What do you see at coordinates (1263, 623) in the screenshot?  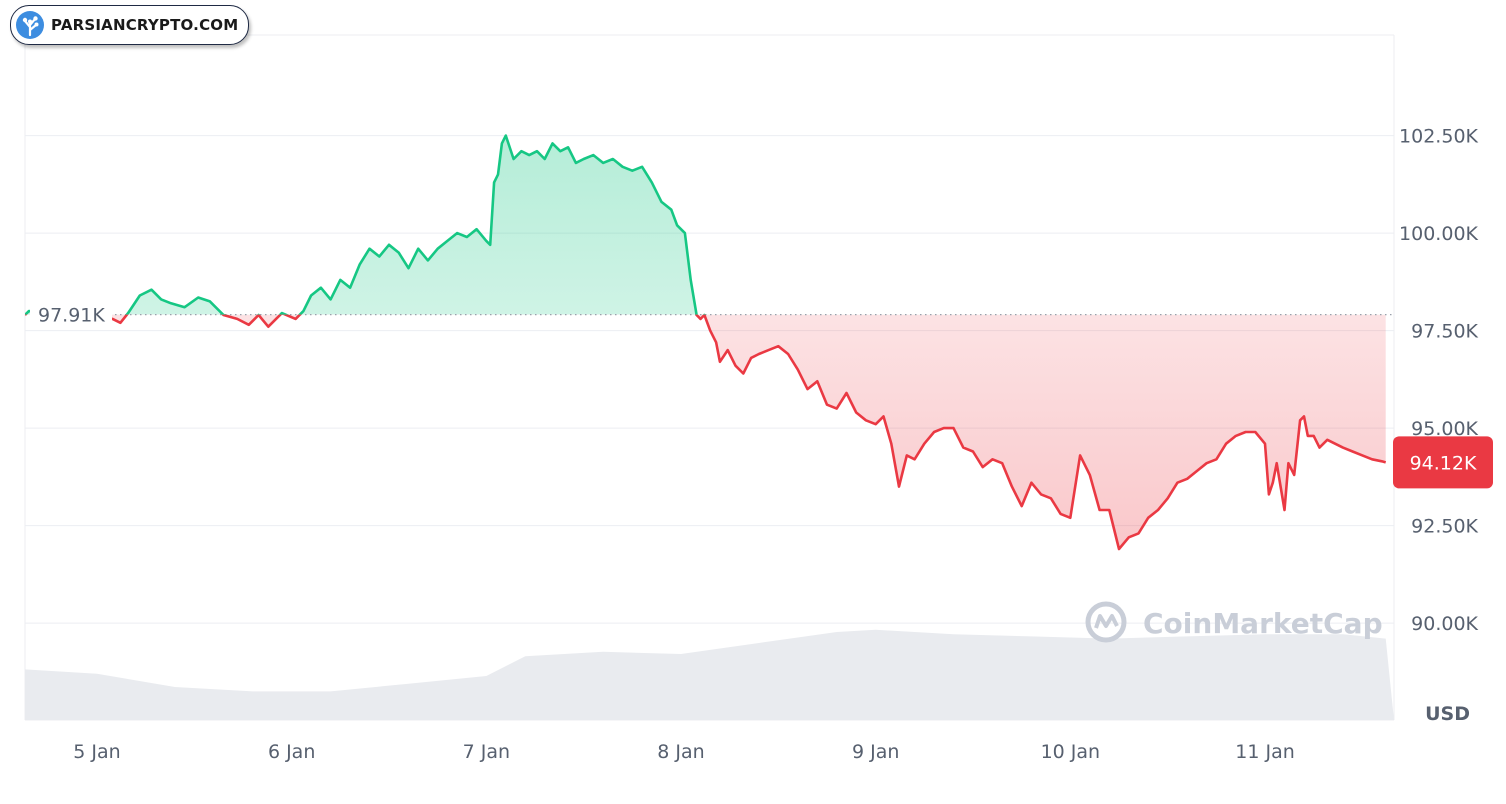 I see `watermark-text: CoinMarketCap` at bounding box center [1263, 623].